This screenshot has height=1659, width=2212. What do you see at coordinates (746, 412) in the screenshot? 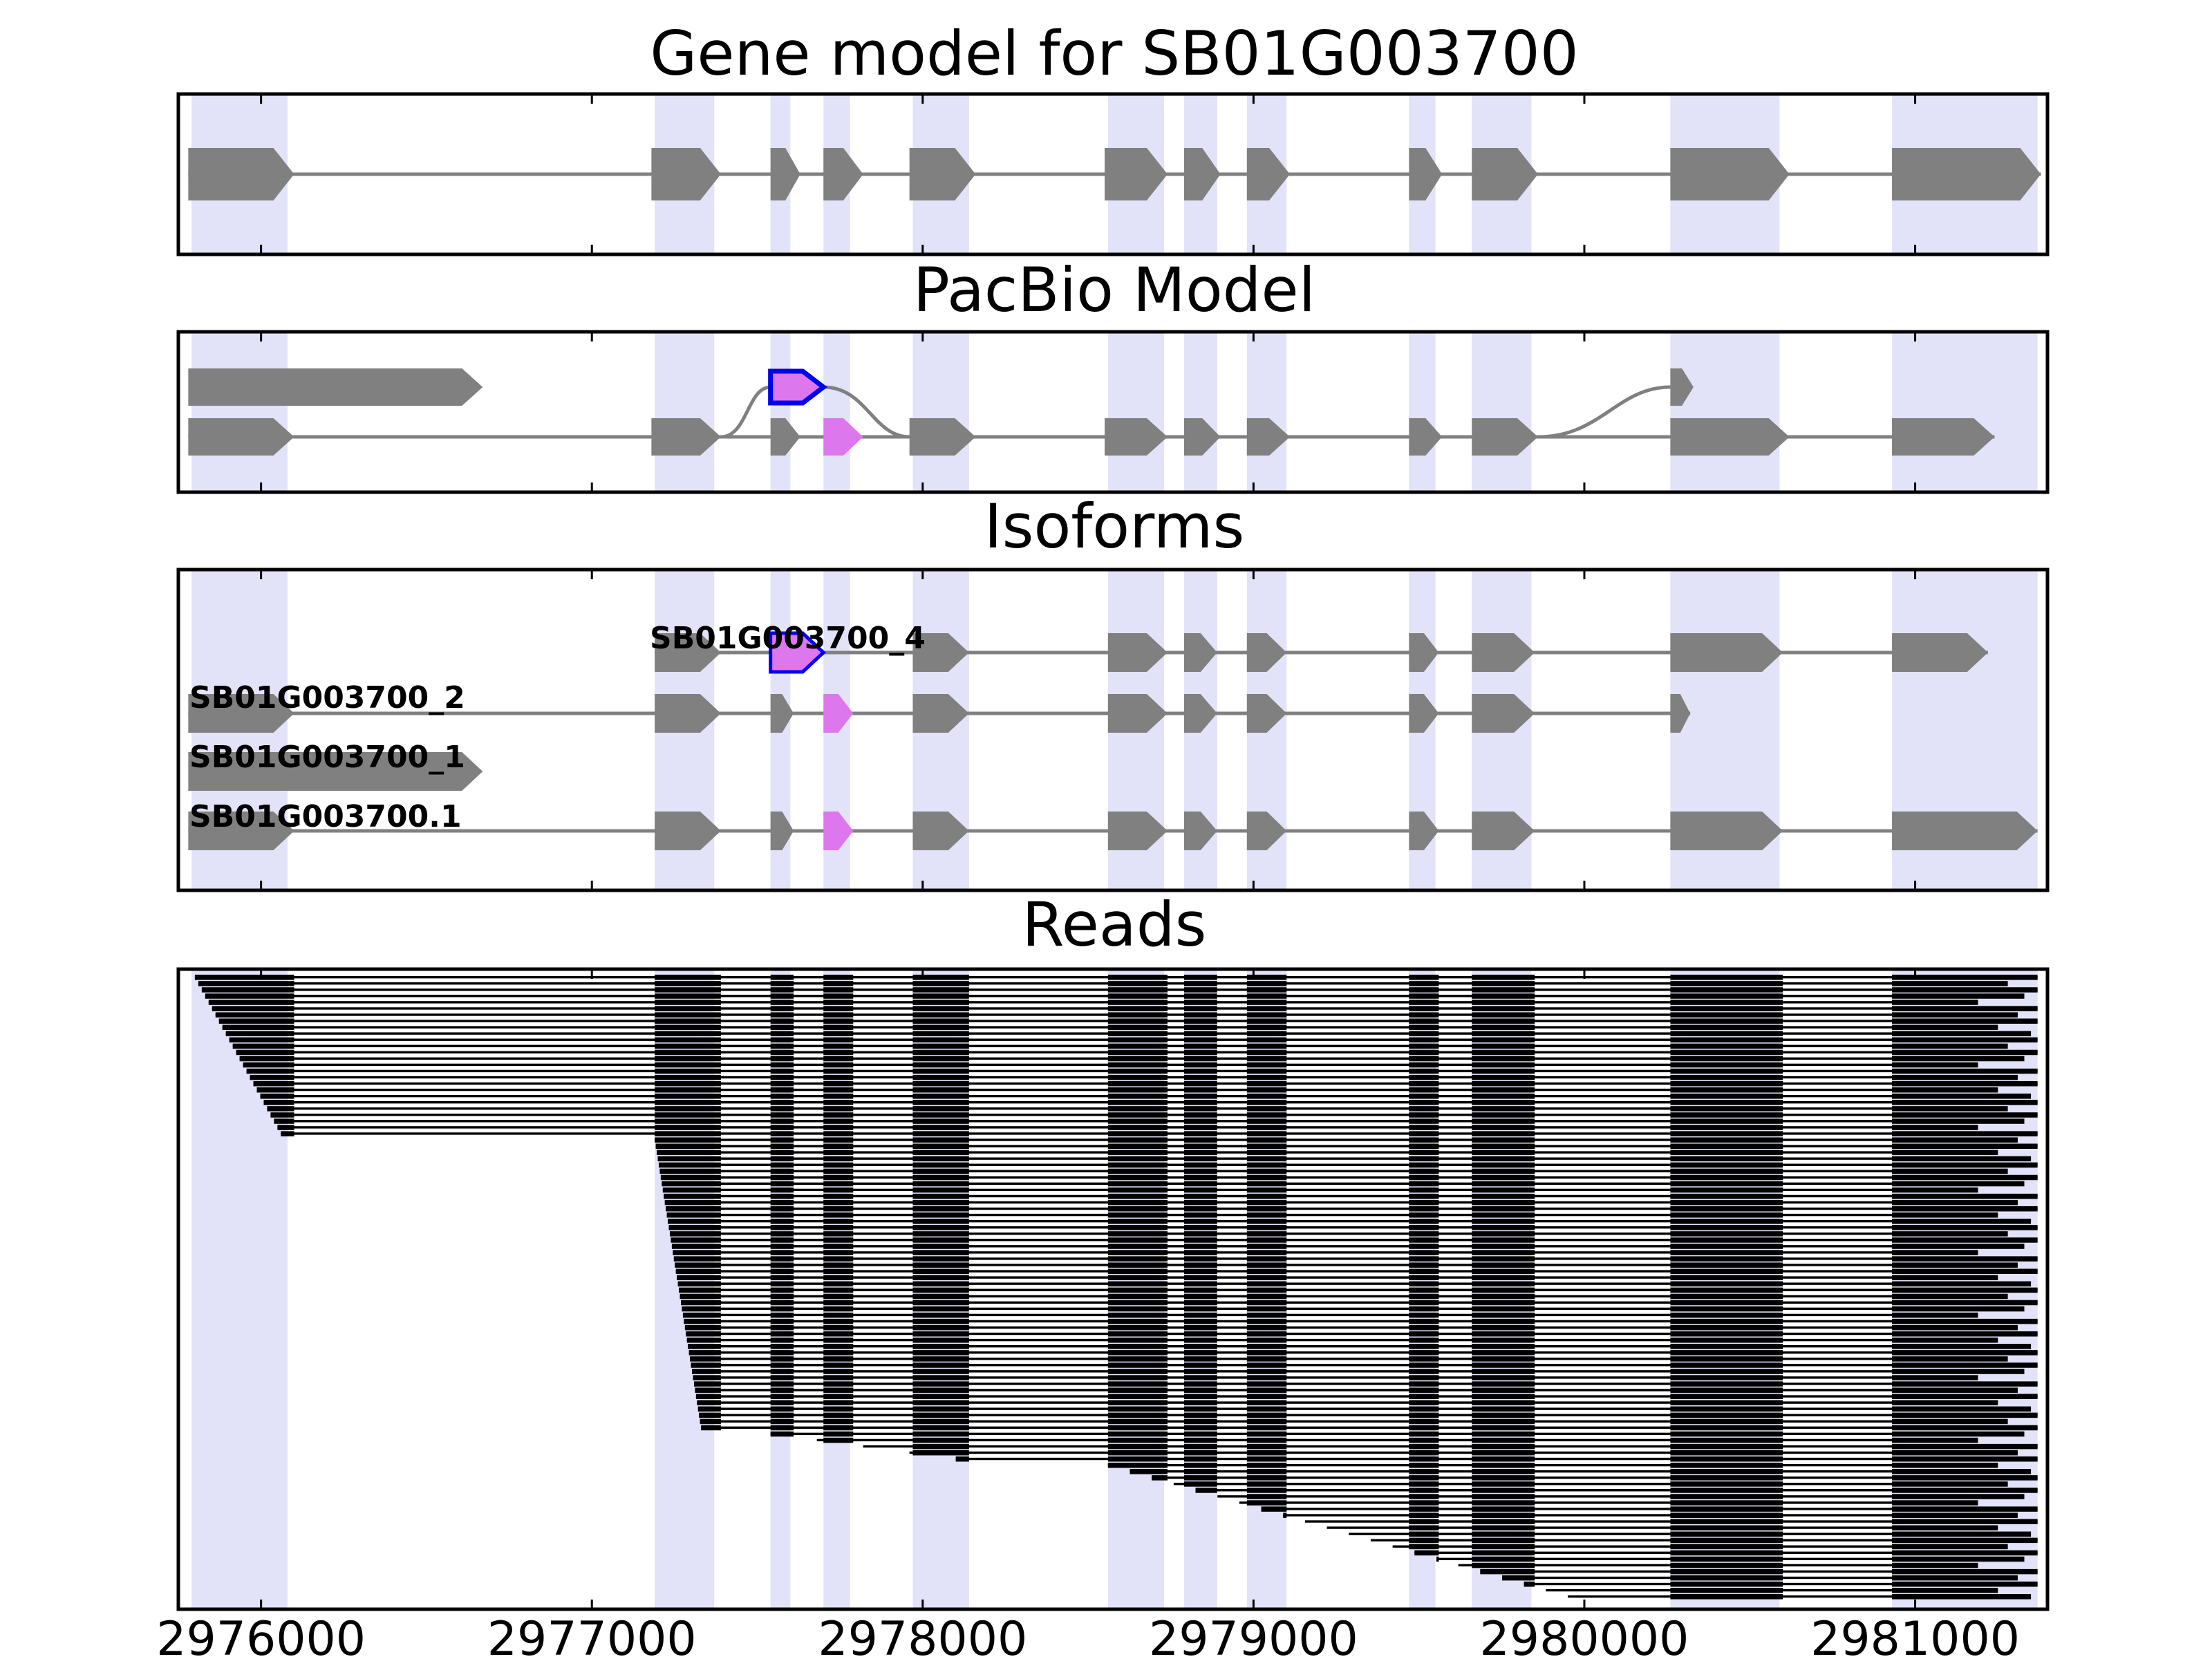
I see `pacbio-splice-arc` at bounding box center [746, 412].